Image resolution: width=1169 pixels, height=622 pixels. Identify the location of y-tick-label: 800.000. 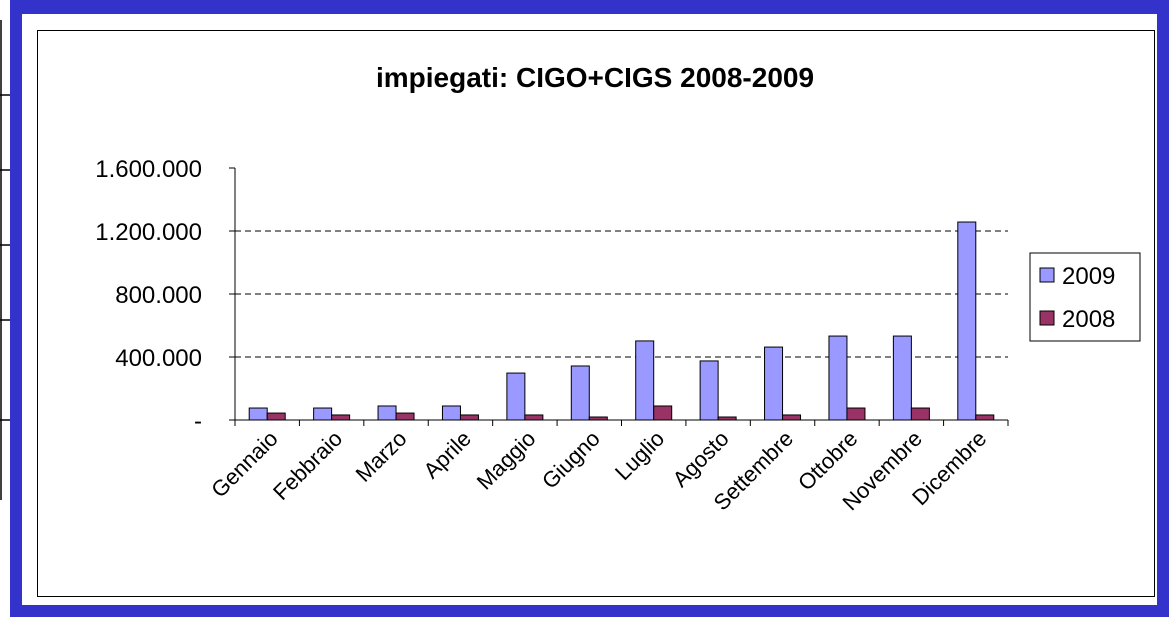
(158, 295).